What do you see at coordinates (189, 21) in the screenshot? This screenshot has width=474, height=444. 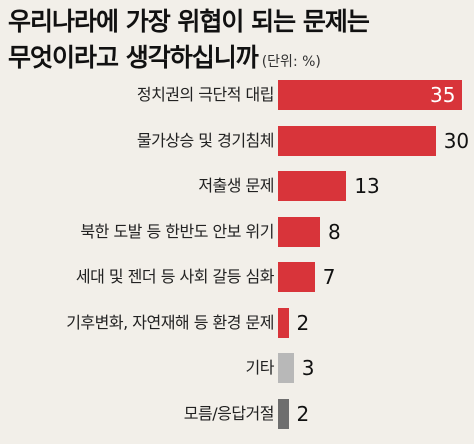 I see `chart-title-line1: 우리나라에 가장 위협이 되는 문제는` at bounding box center [189, 21].